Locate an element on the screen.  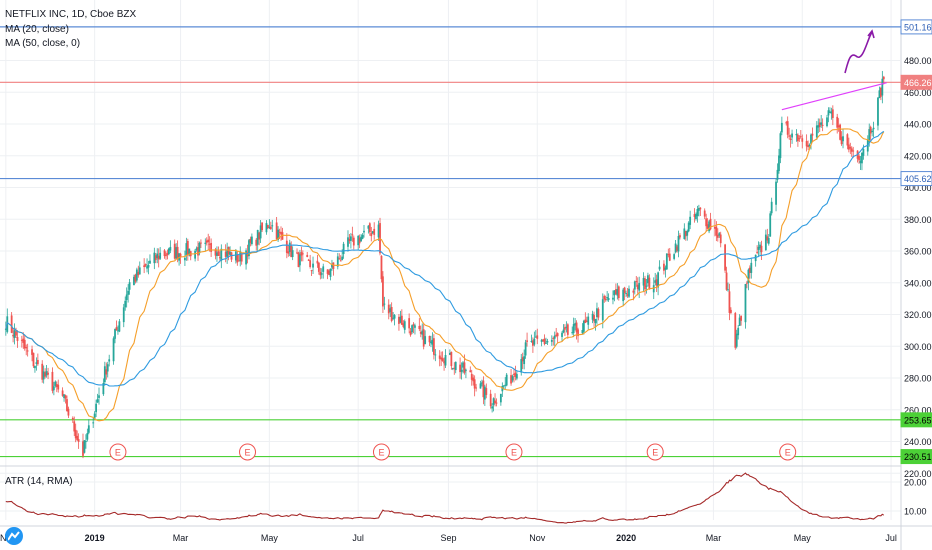
earnings-label: E is located at coordinates (655, 453).